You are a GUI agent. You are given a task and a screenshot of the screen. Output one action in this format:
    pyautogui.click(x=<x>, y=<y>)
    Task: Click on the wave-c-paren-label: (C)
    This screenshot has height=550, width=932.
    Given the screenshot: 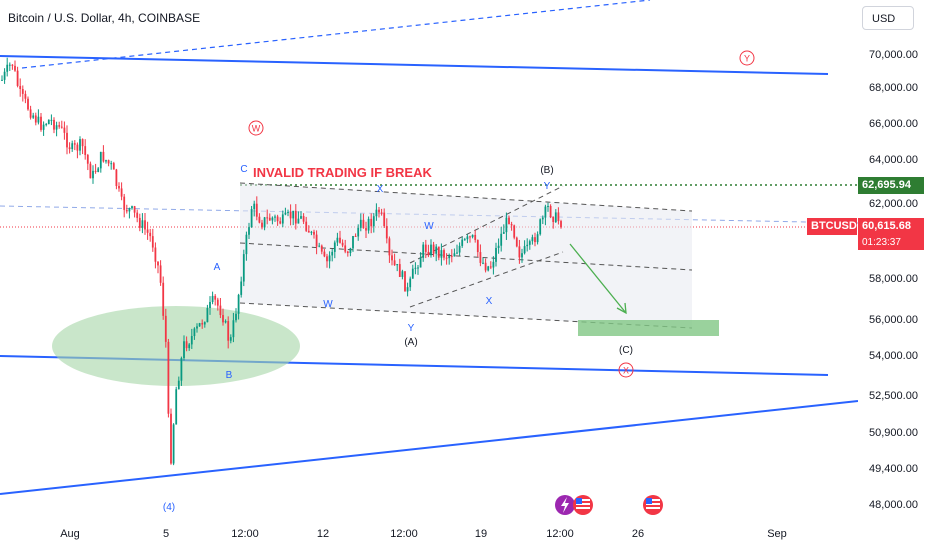 What is the action you would take?
    pyautogui.click(x=626, y=350)
    